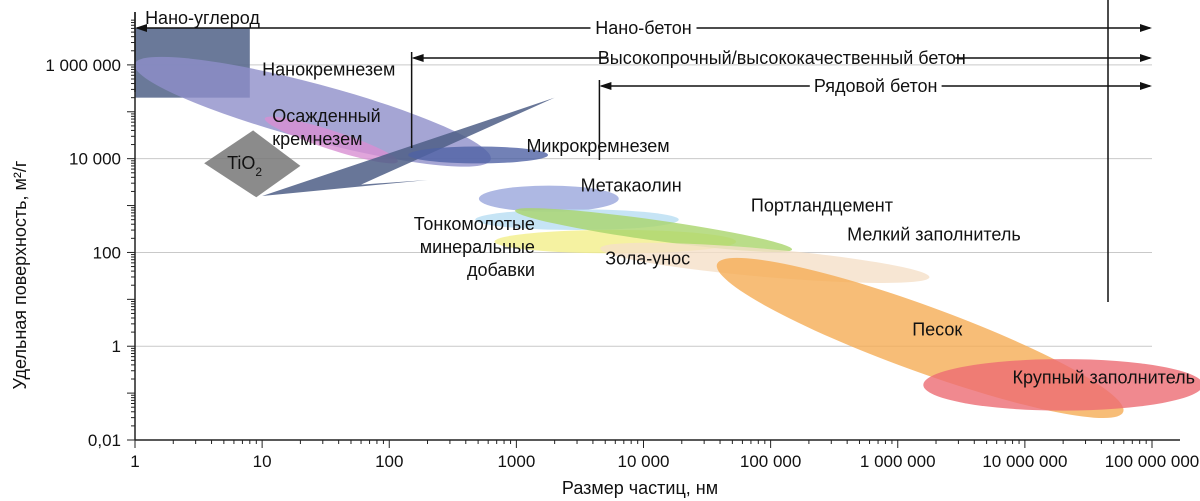 The image size is (1200, 501). I want to click on x-tick-label: 1 000 000, so click(898, 461).